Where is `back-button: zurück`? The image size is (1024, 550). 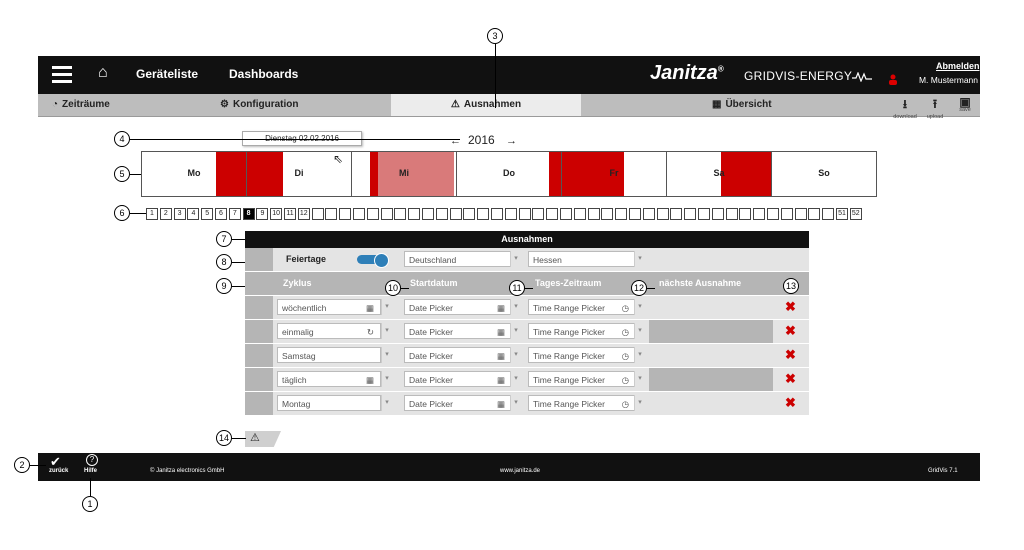
back-button: zurück is located at coordinates (59, 471).